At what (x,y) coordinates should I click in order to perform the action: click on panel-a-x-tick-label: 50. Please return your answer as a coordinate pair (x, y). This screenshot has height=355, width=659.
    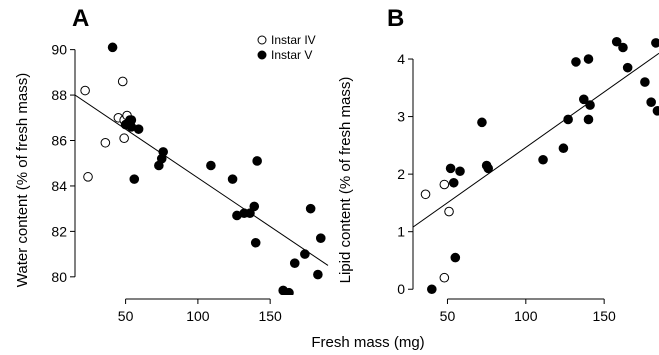
    Looking at the image, I should click on (126, 316).